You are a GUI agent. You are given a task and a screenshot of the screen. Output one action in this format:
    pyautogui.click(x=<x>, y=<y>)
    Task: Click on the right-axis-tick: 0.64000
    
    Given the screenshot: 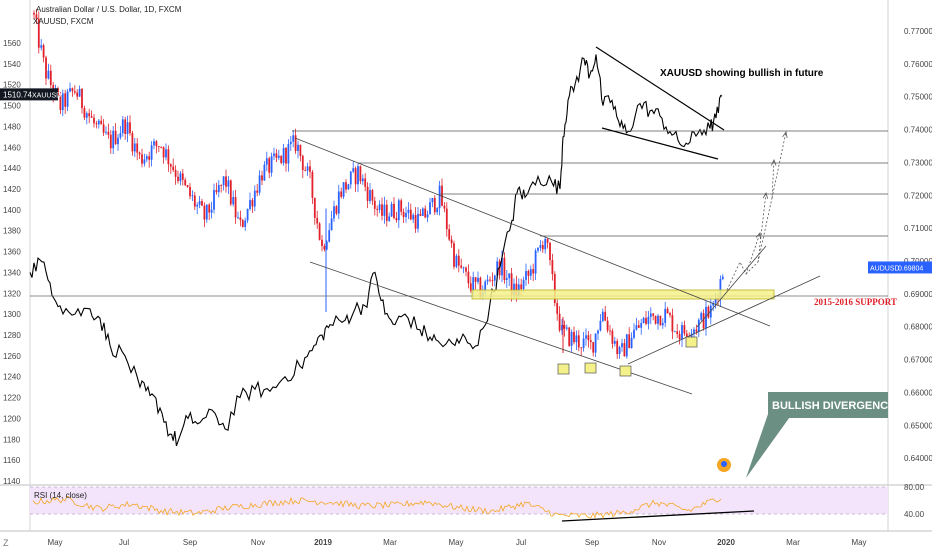 What is the action you would take?
    pyautogui.click(x=918, y=458)
    